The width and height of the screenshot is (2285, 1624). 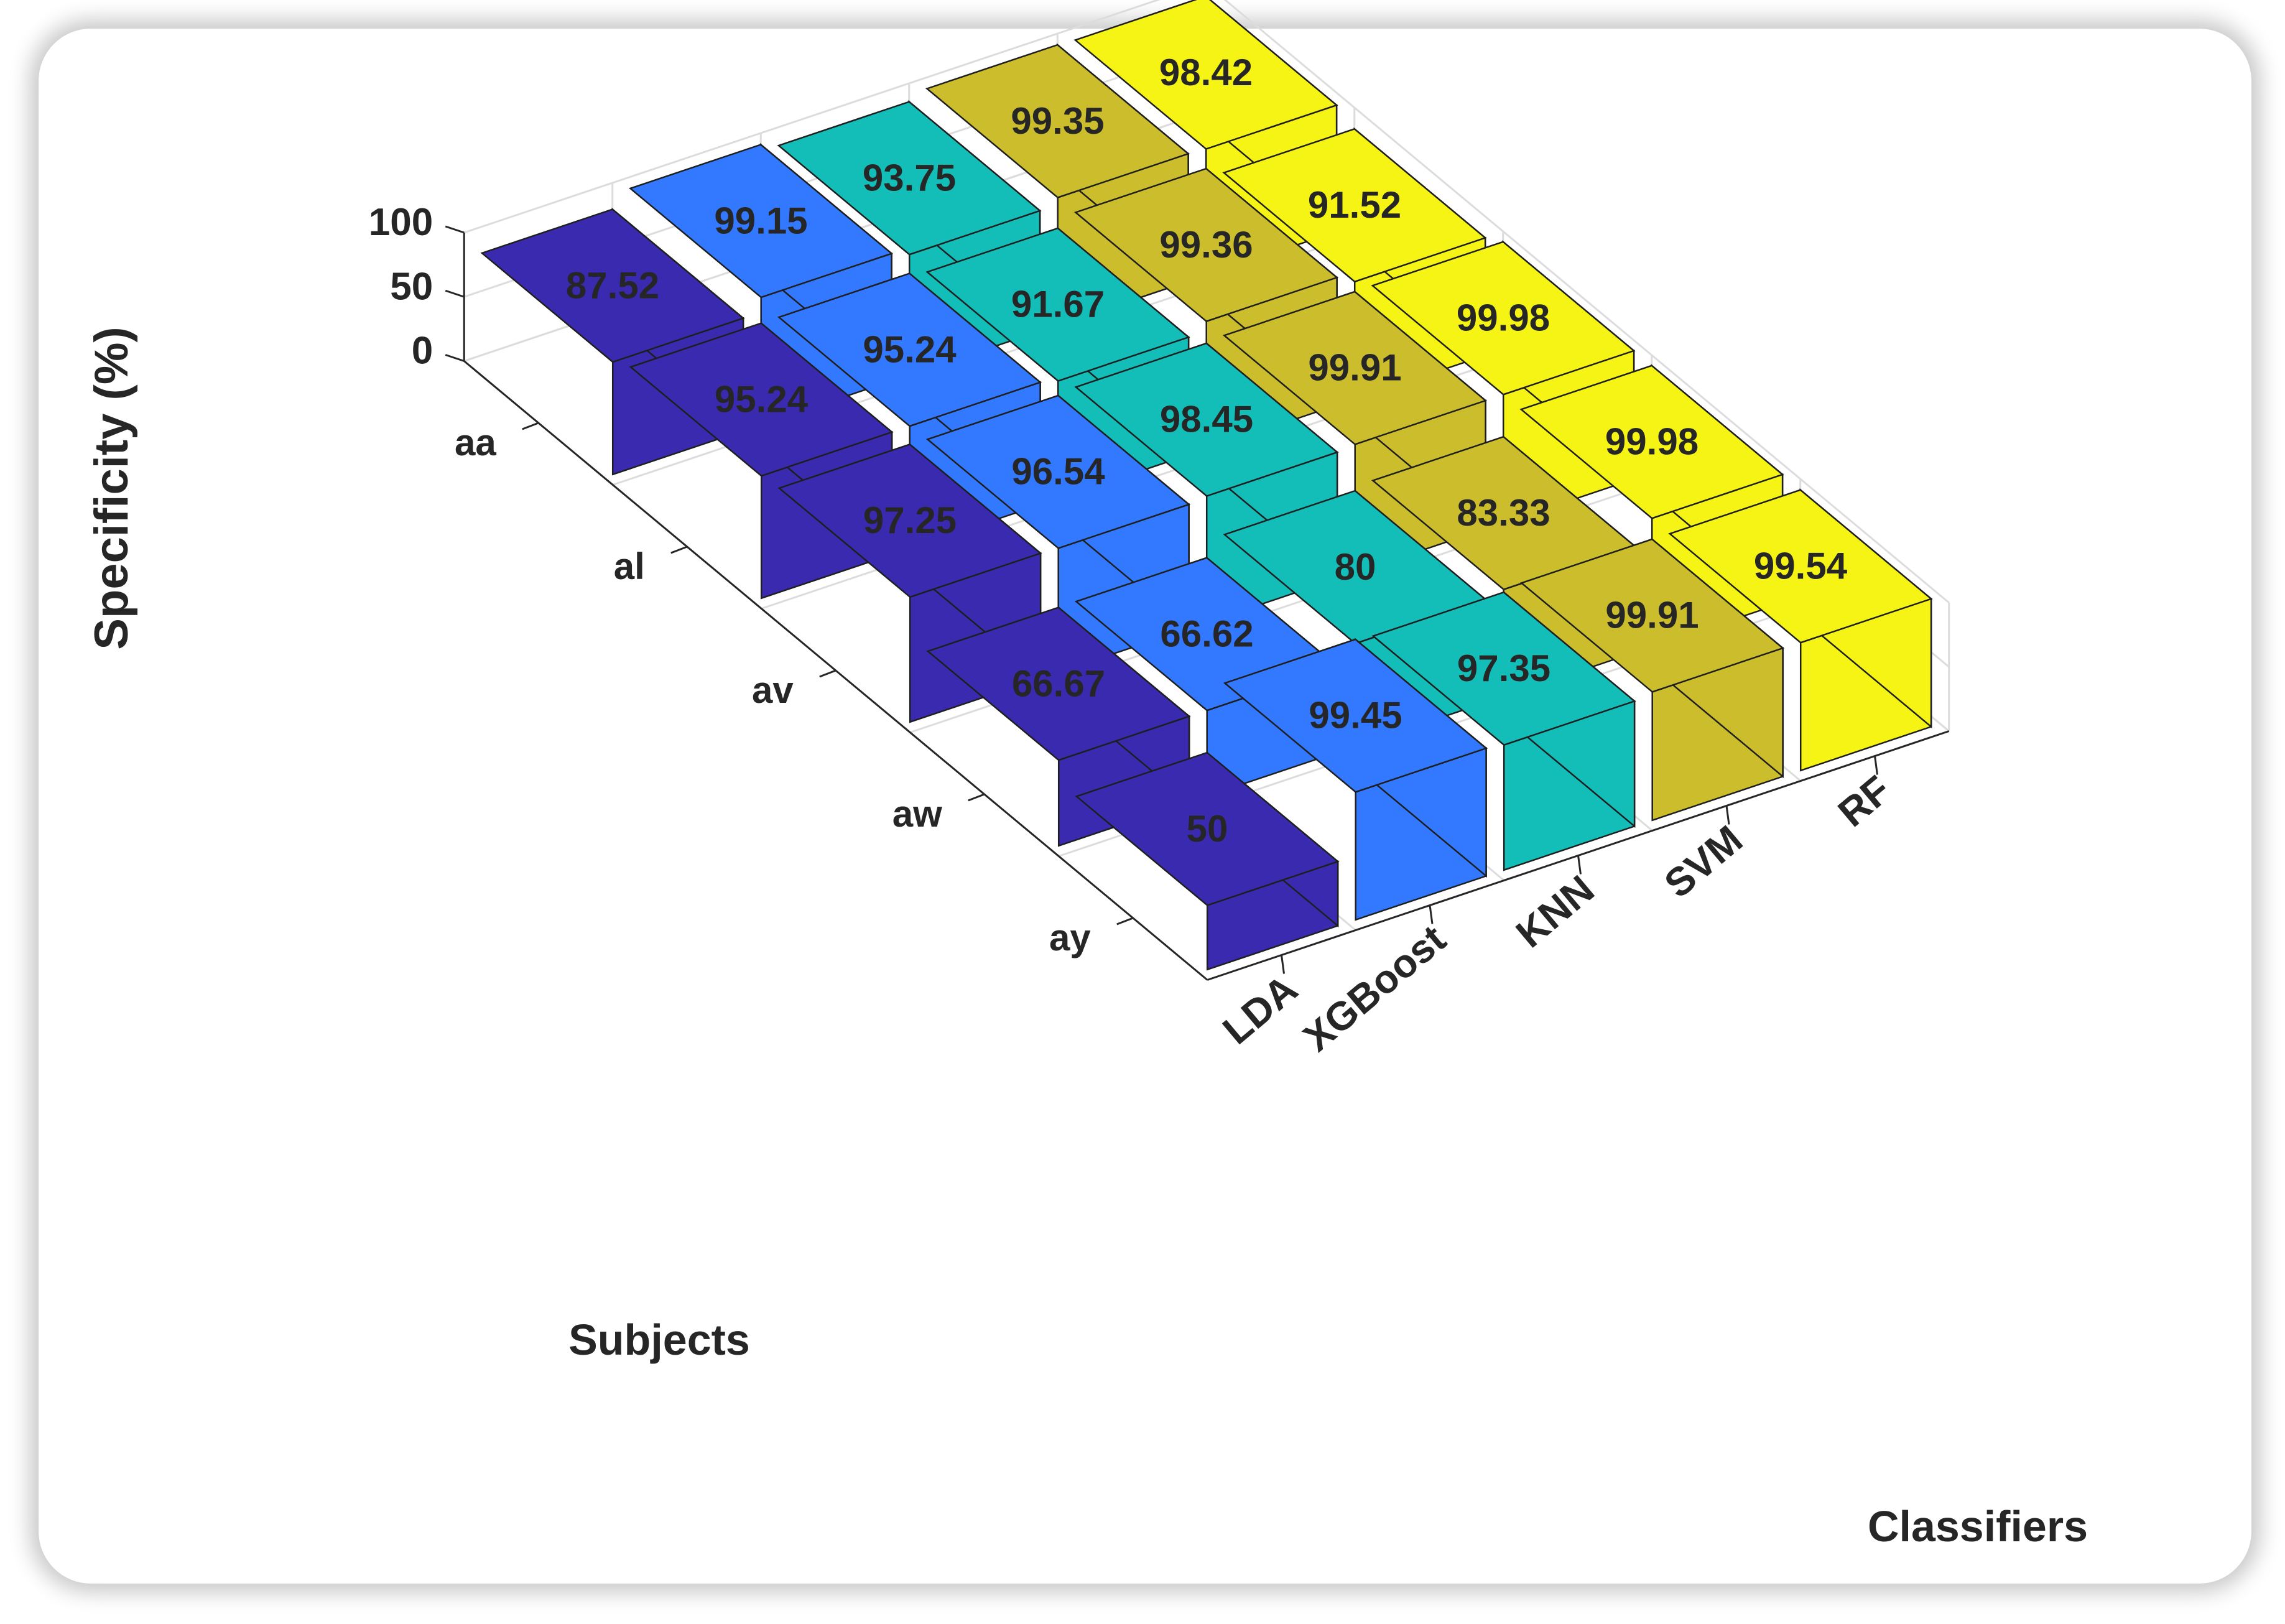 What do you see at coordinates (423, 351) in the screenshot?
I see `z-tick-label: 0` at bounding box center [423, 351].